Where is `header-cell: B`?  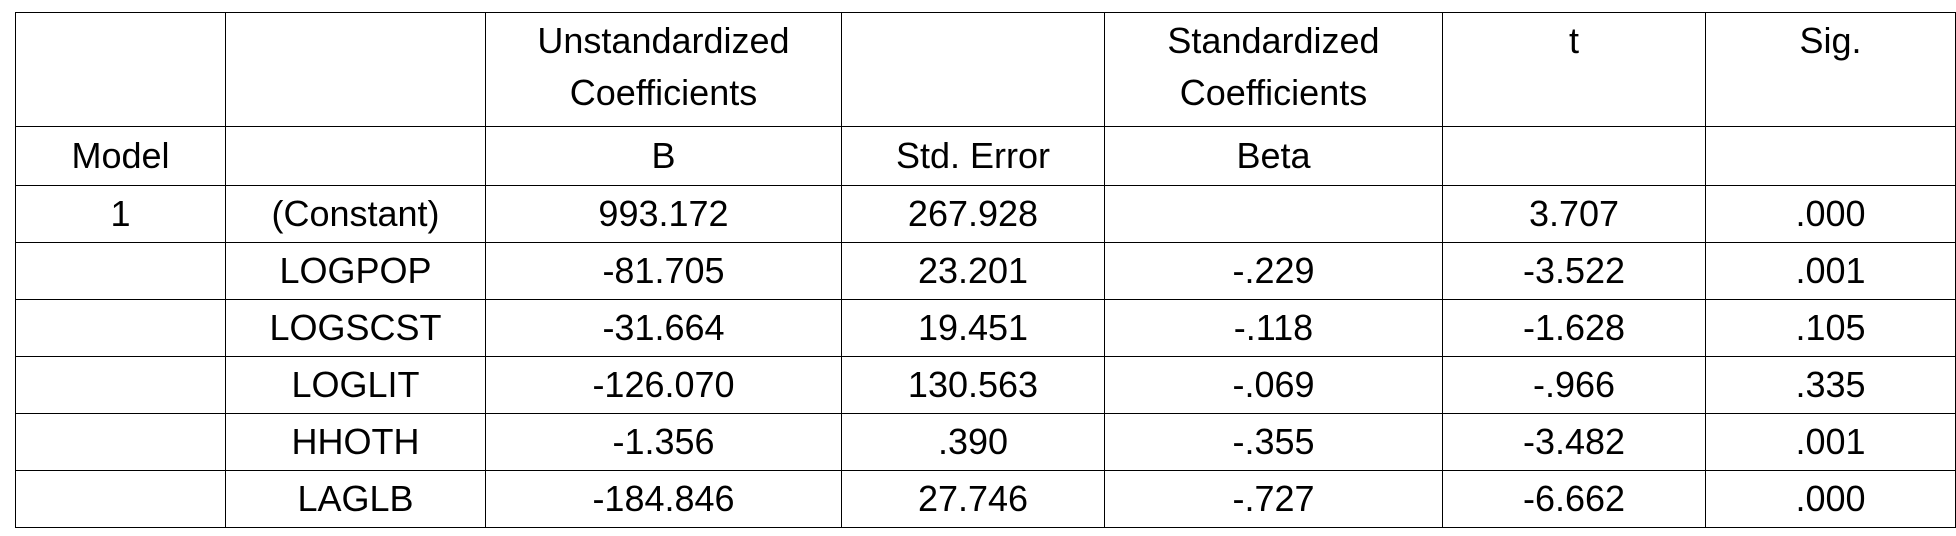 header-cell: B is located at coordinates (663, 156).